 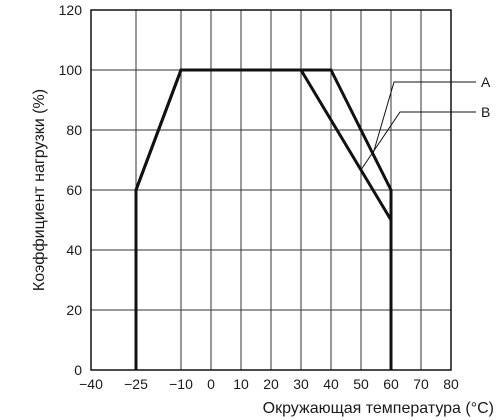 What do you see at coordinates (211, 384) in the screenshot?
I see `x-tick-label: 0` at bounding box center [211, 384].